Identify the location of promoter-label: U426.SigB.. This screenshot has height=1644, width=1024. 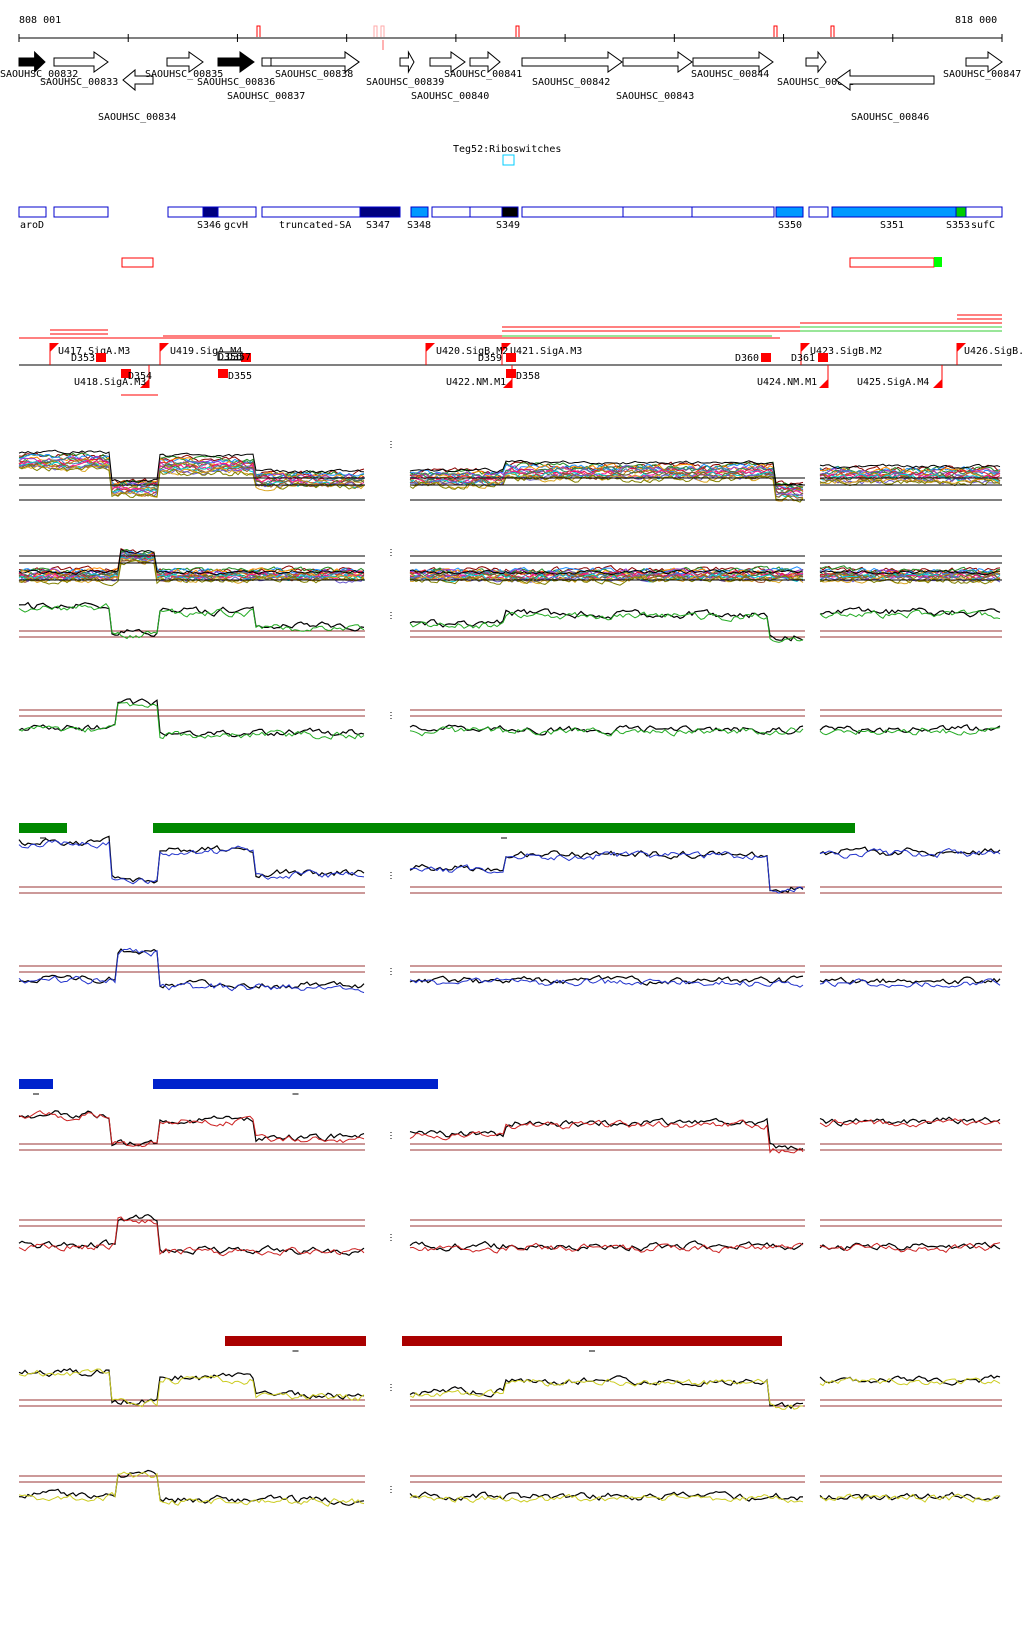
(994, 351).